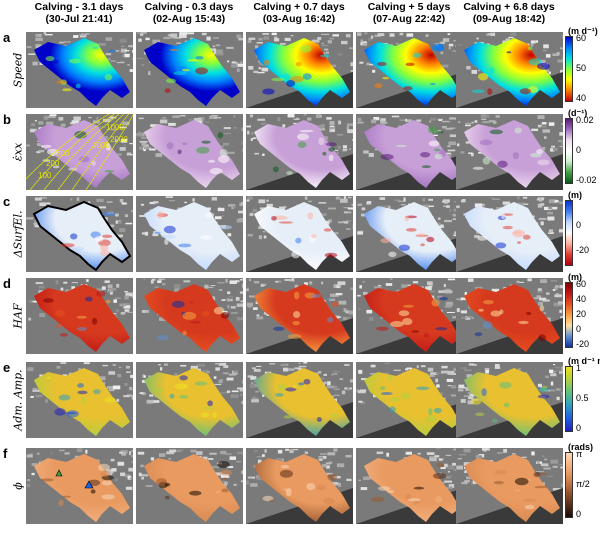 This screenshot has width=600, height=547. Describe the element at coordinates (5, 453) in the screenshot. I see `row-letter-f: f` at that location.